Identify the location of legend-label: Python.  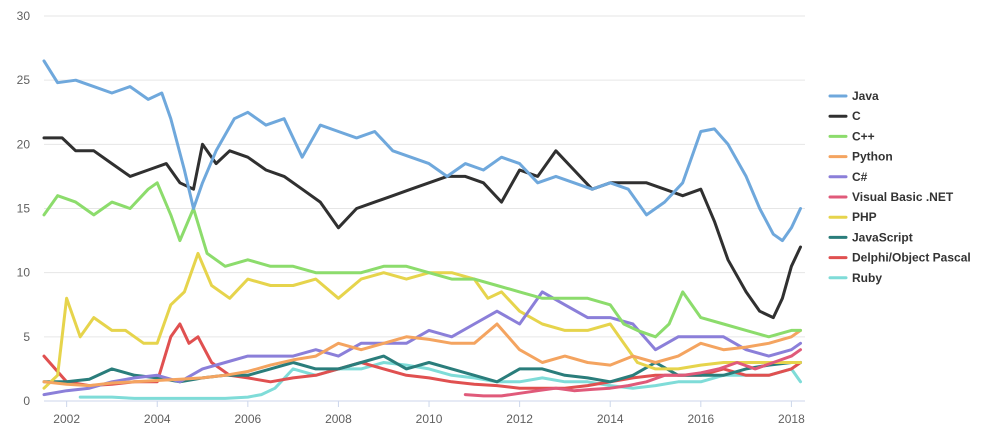
(872, 157).